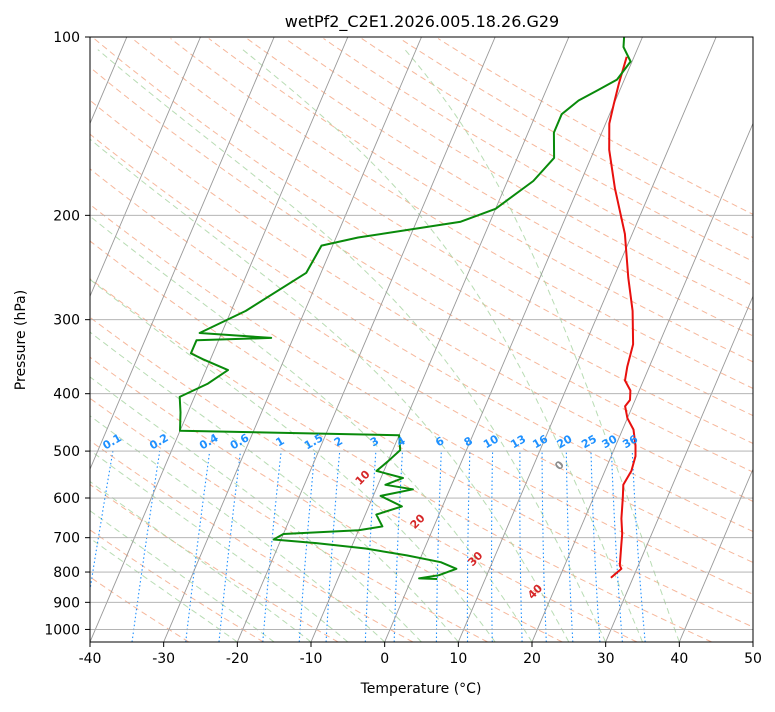  What do you see at coordinates (66, 452) in the screenshot?
I see `y-tick-label: 500` at bounding box center [66, 452].